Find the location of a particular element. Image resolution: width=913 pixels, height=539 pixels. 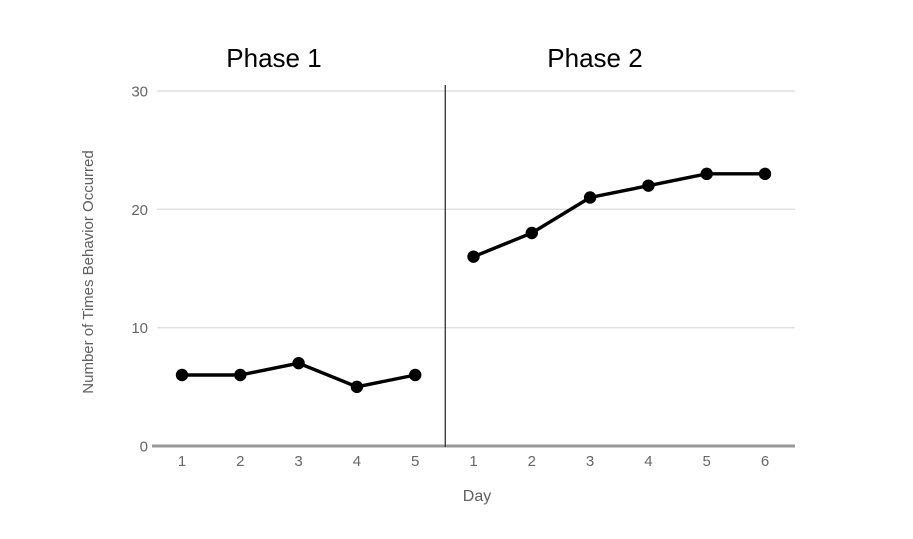

y-axis-title: Number of Times Behavior Occurred is located at coordinates (88, 272).